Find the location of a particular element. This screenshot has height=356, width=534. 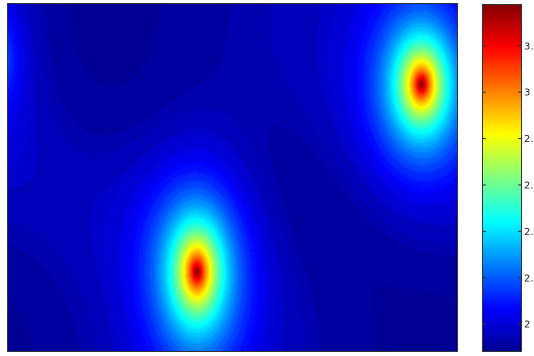

colorbar-tick-label: 3 is located at coordinates (527, 93).